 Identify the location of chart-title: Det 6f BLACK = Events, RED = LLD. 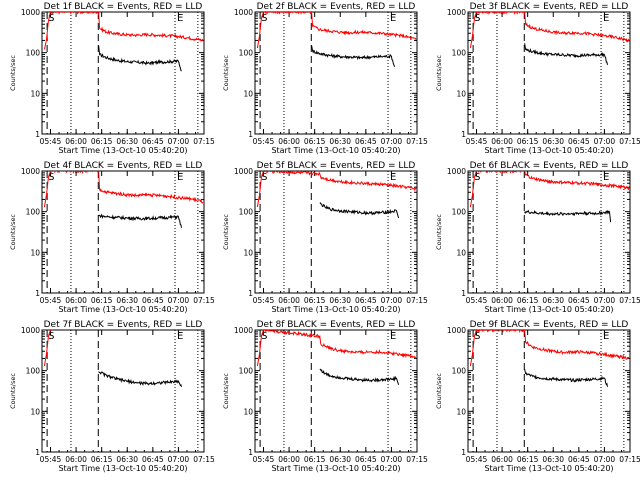
(549, 166).